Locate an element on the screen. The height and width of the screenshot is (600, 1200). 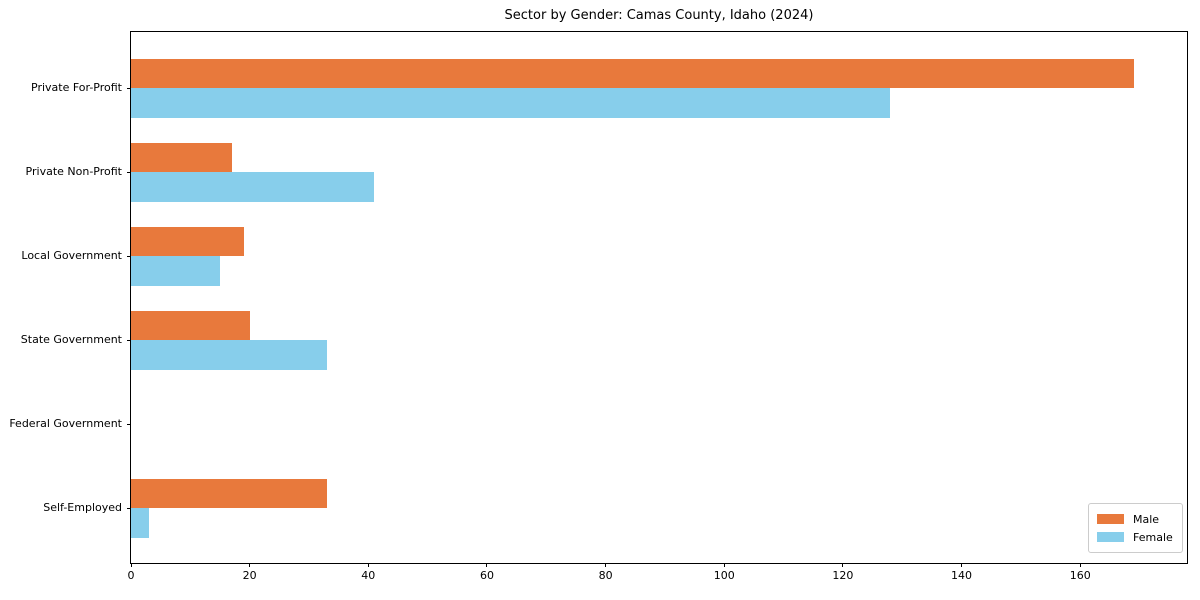
y-axis-label-0: Private For-Profit is located at coordinates (76, 87).